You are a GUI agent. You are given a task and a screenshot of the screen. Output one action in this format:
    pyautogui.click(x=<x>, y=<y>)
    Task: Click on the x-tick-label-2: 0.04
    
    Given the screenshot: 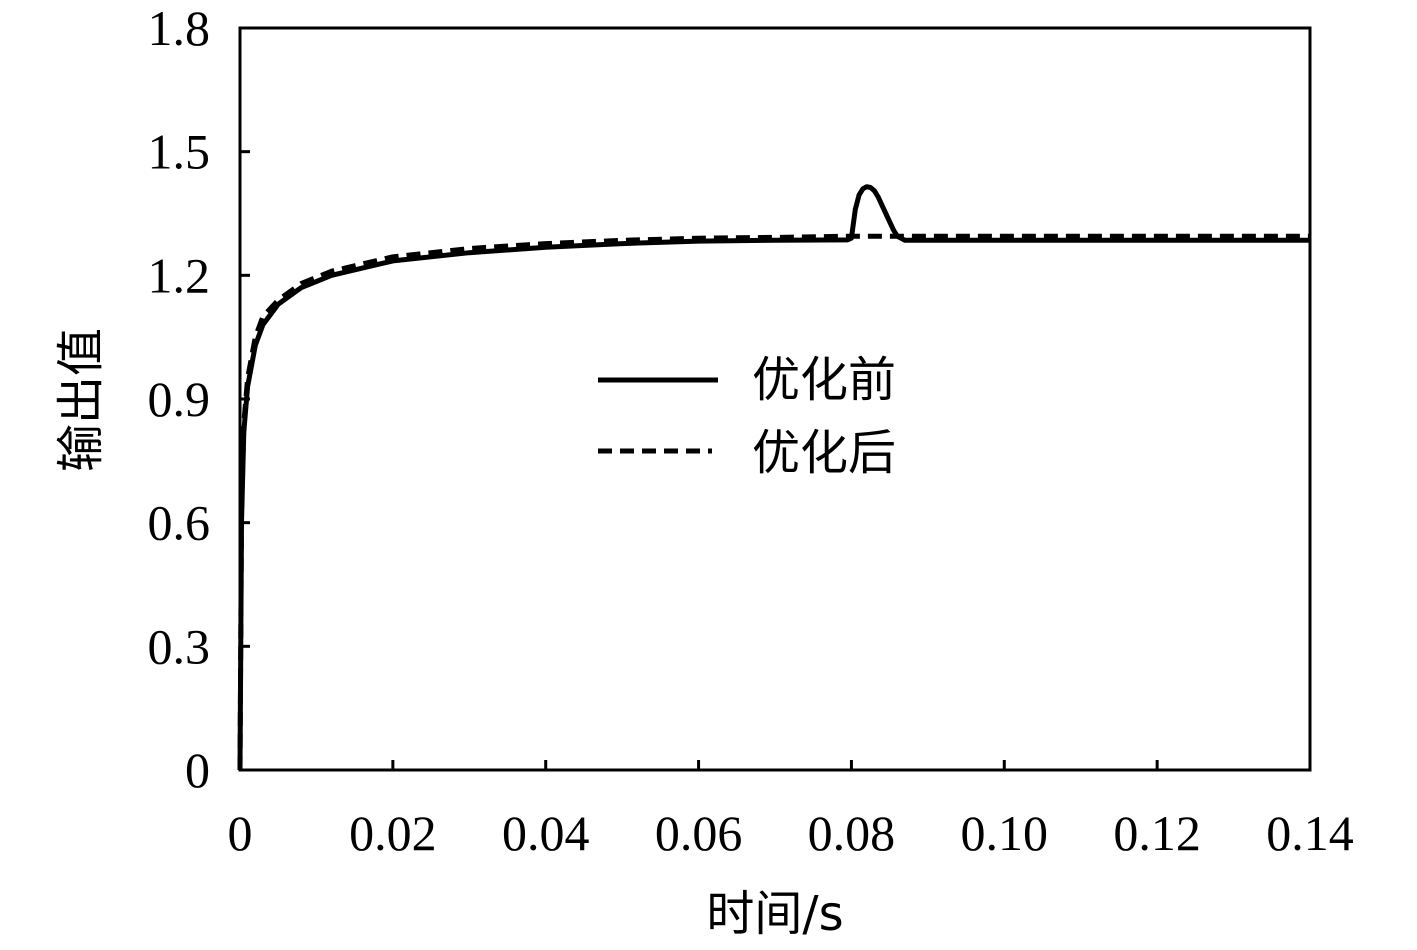 What is the action you would take?
    pyautogui.click(x=546, y=833)
    